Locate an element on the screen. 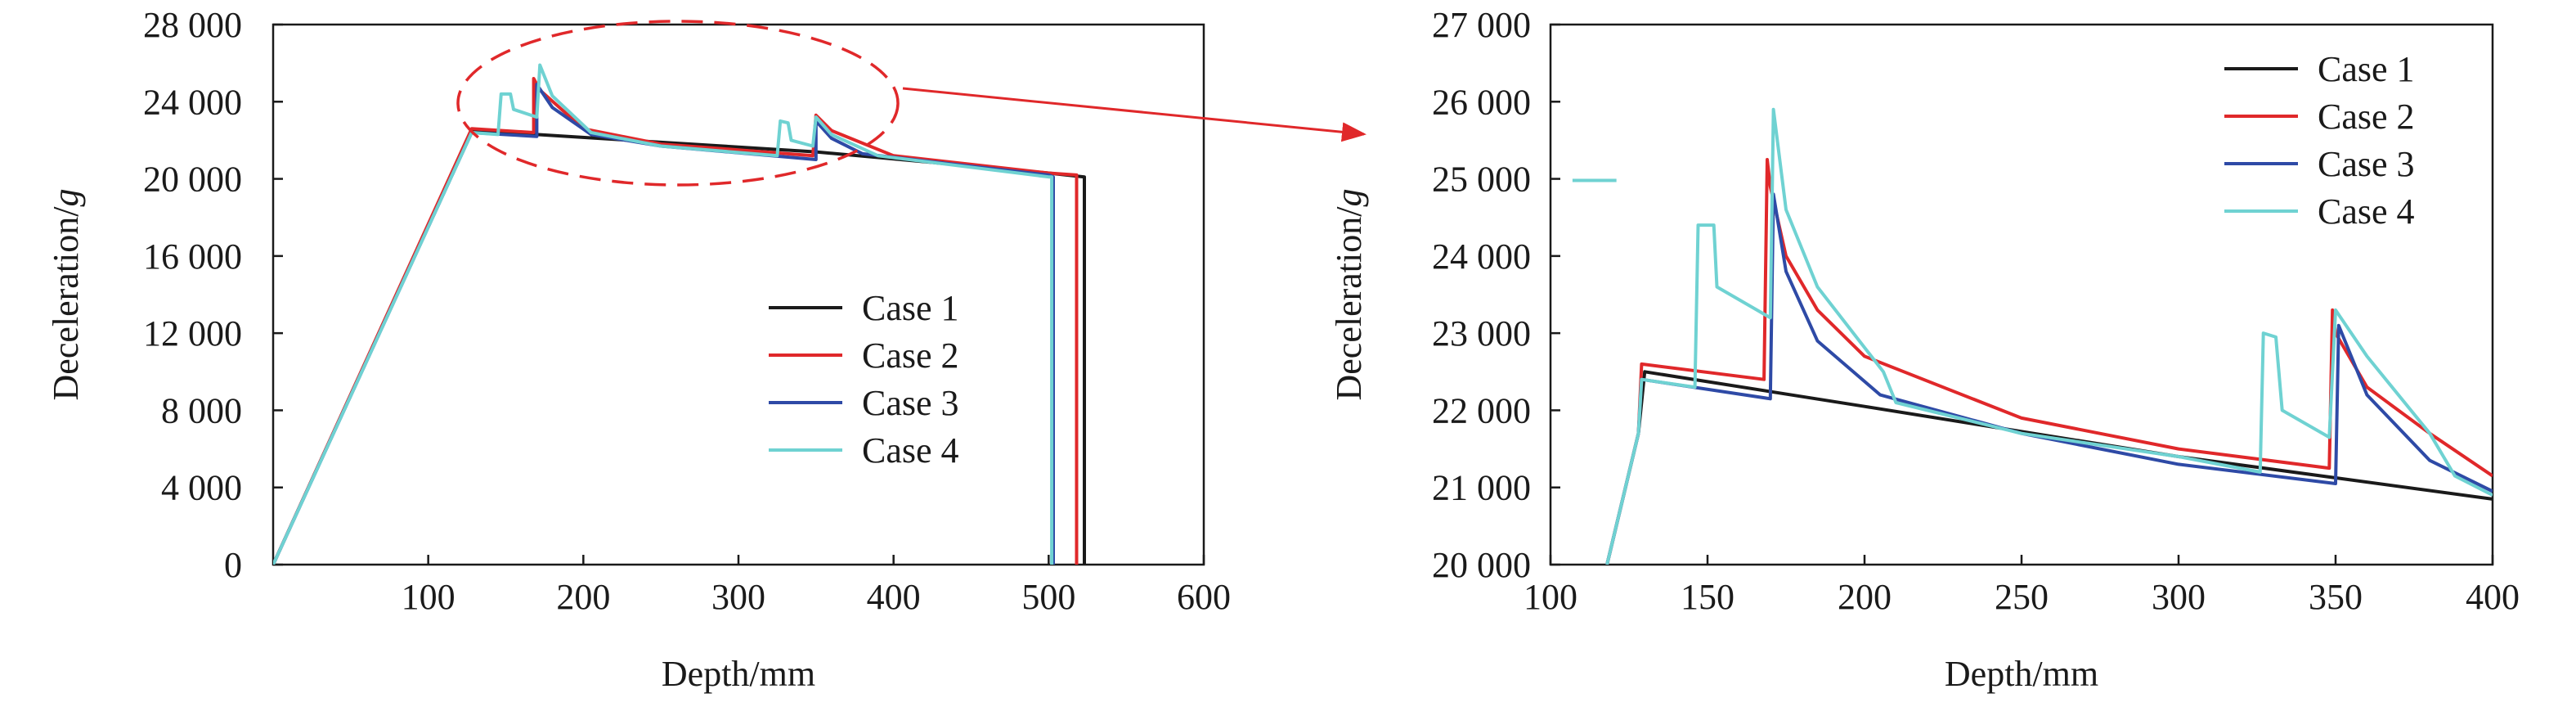  zoom-annotation is located at coordinates (911, 104).